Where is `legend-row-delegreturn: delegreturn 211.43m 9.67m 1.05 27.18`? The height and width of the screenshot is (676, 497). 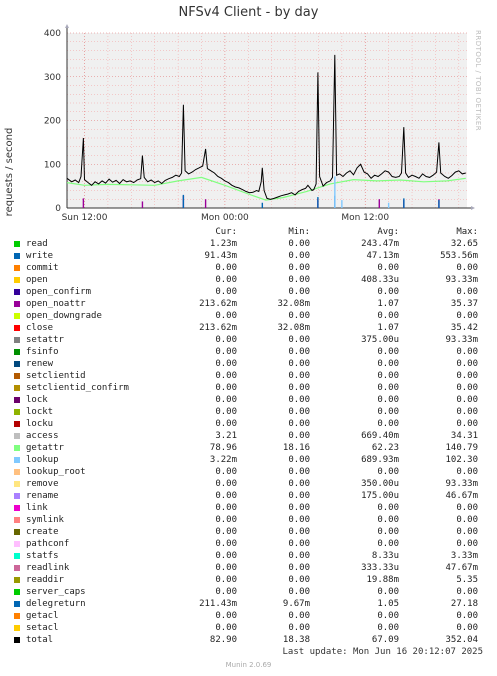
legend-row-delegreturn: delegreturn 211.43m 9.67m 1.05 27.18 is located at coordinates (248, 604).